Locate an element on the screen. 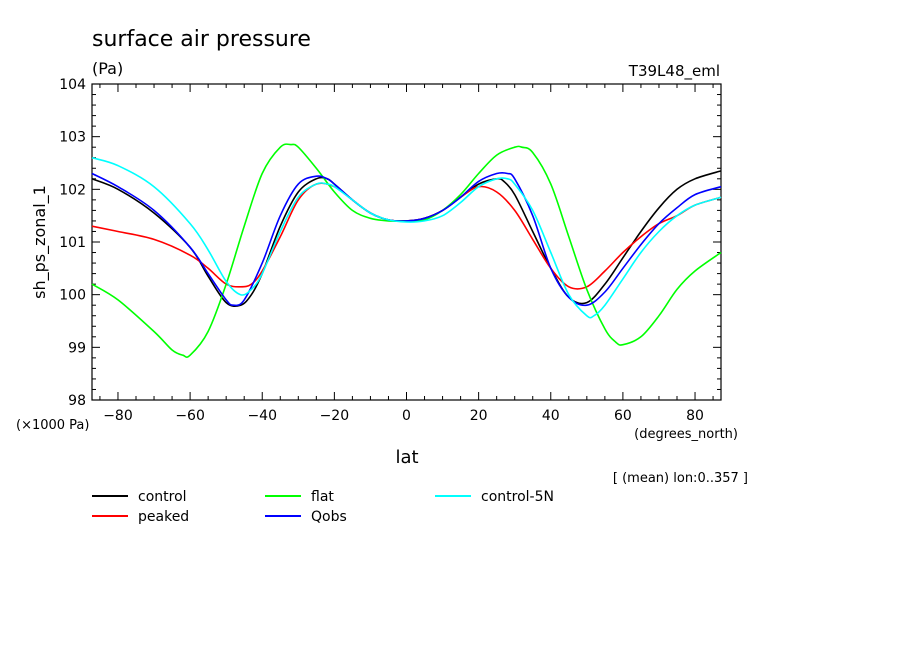  y-tick-label: 102 is located at coordinates (72, 190).